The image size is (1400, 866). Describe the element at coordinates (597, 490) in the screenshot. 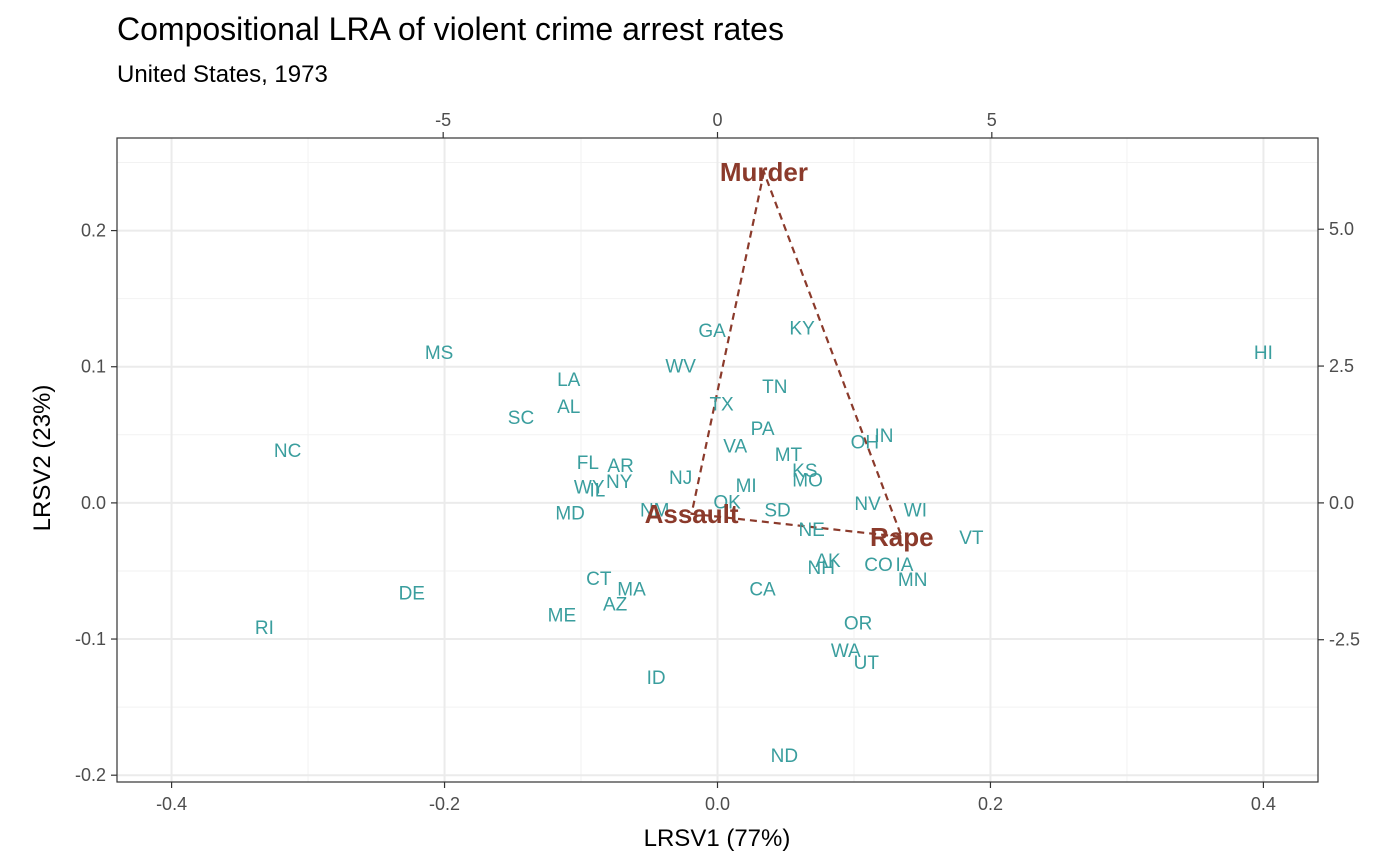

I see `point-label-il: IL` at that location.